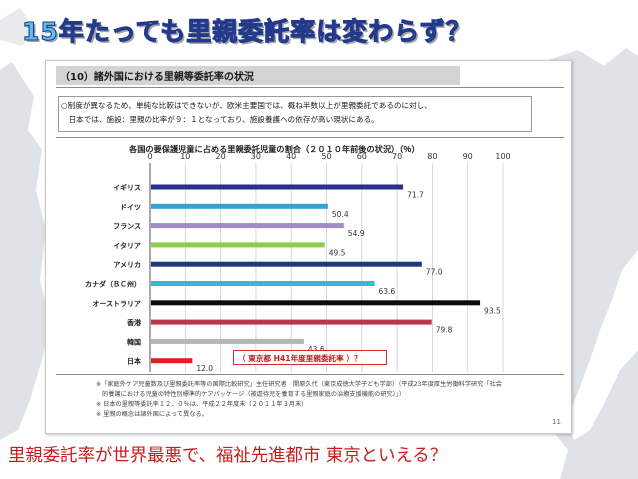 The image size is (638, 479). I want to click on x-tick-label: 30, so click(256, 156).